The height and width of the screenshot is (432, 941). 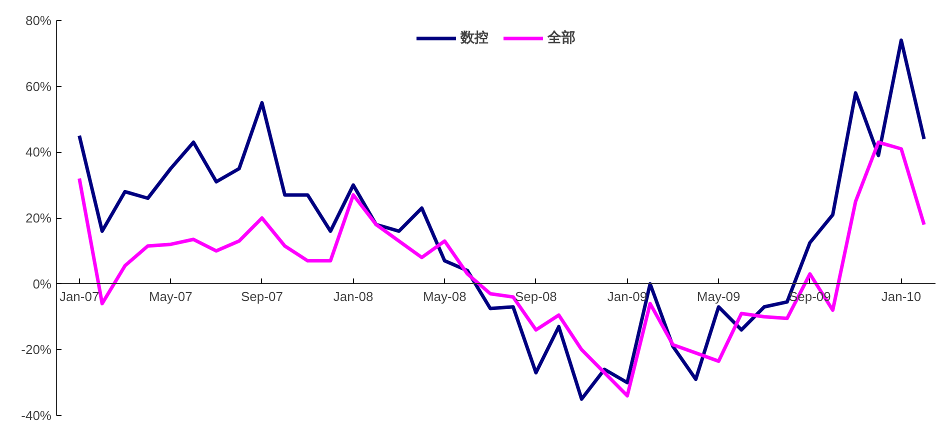 What do you see at coordinates (36, 415) in the screenshot?
I see `y-tick-label: -40%` at bounding box center [36, 415].